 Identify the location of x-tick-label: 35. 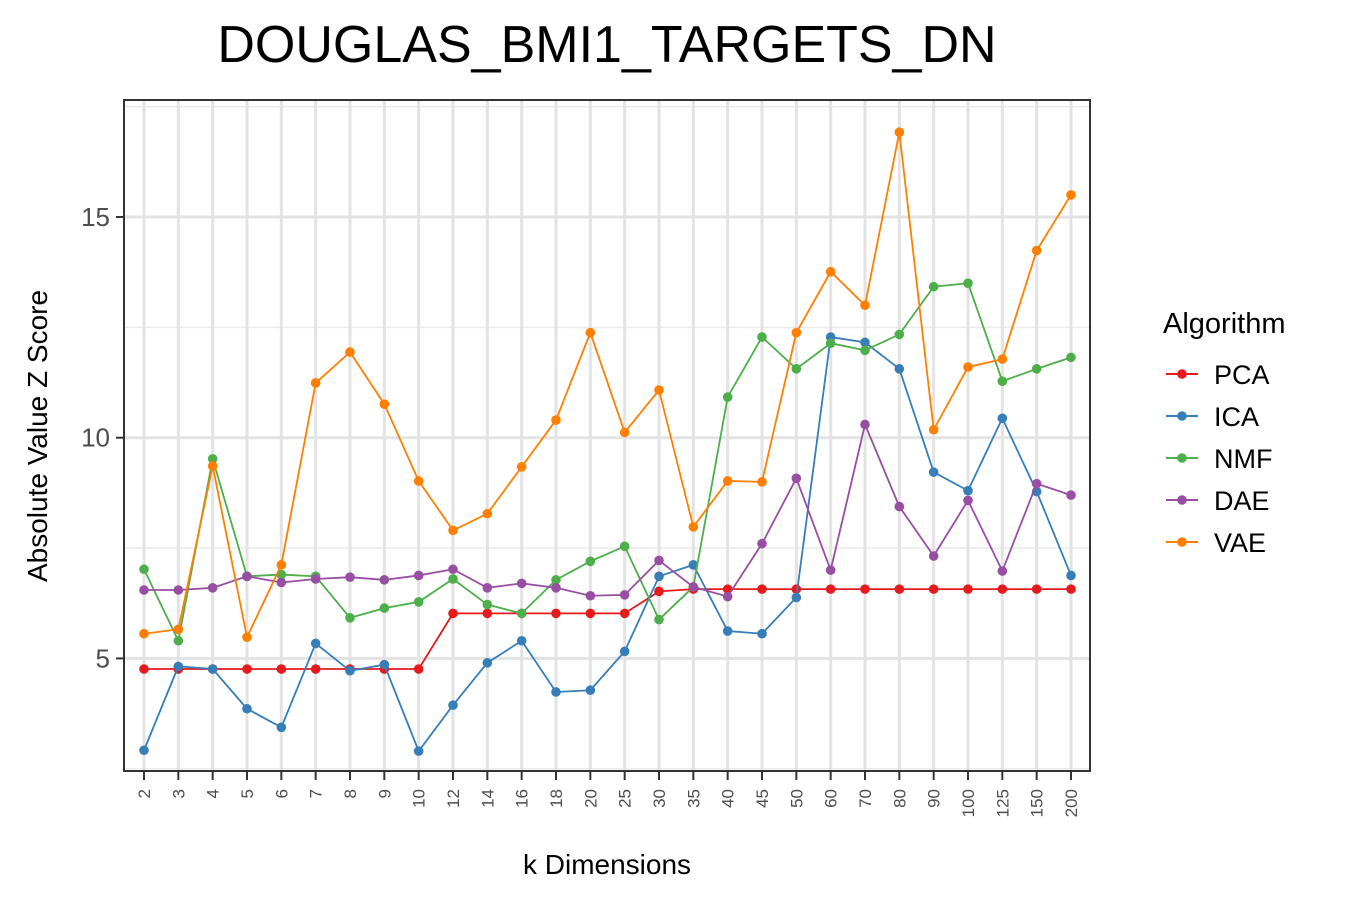
(693, 798).